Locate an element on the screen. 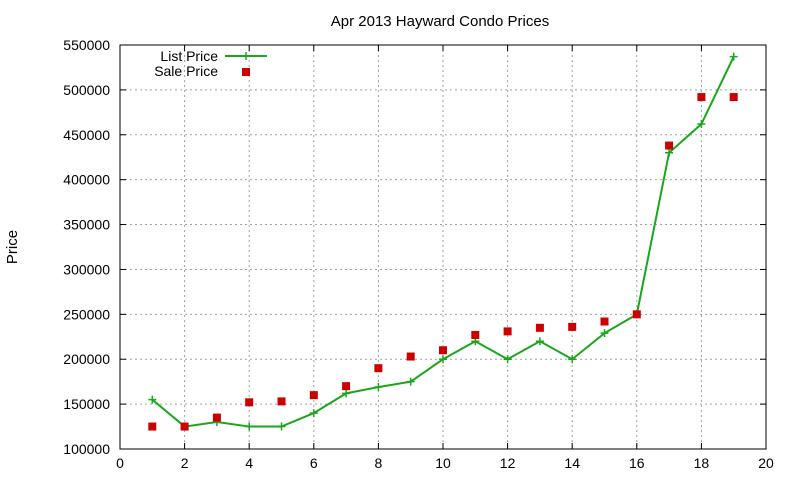  x-tick-label: 10 is located at coordinates (443, 463).